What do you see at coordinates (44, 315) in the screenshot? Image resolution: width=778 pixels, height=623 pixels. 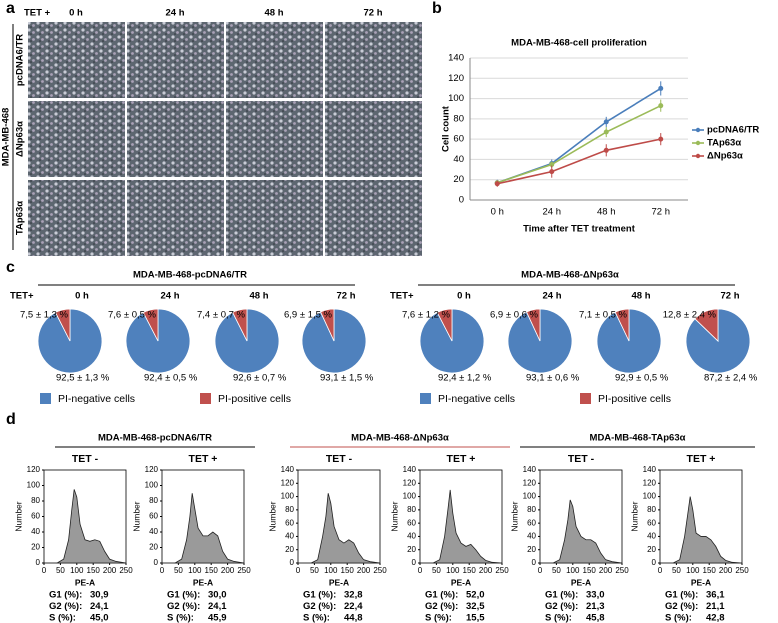 I see `pie-value-label: 7,5 ± 1,3 %` at bounding box center [44, 315].